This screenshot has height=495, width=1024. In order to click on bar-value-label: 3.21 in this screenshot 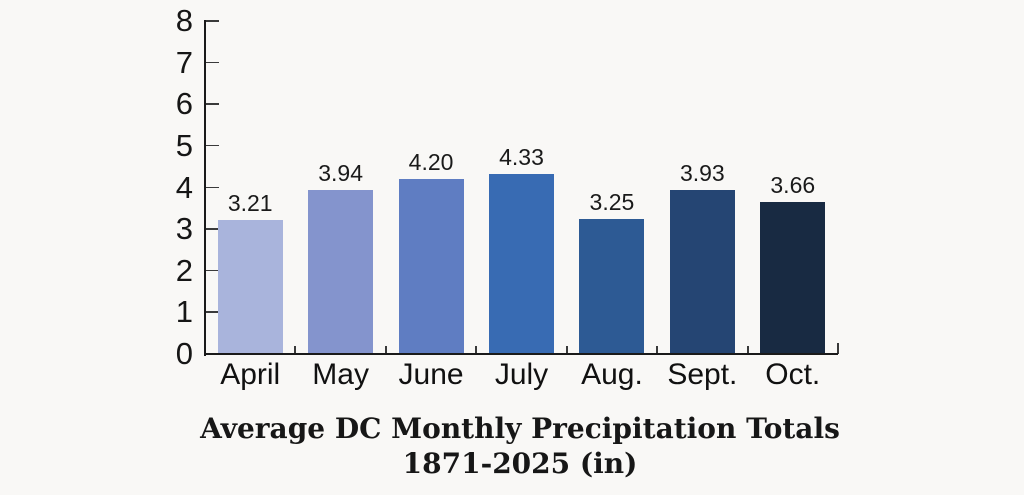, I will do `click(250, 203)`.